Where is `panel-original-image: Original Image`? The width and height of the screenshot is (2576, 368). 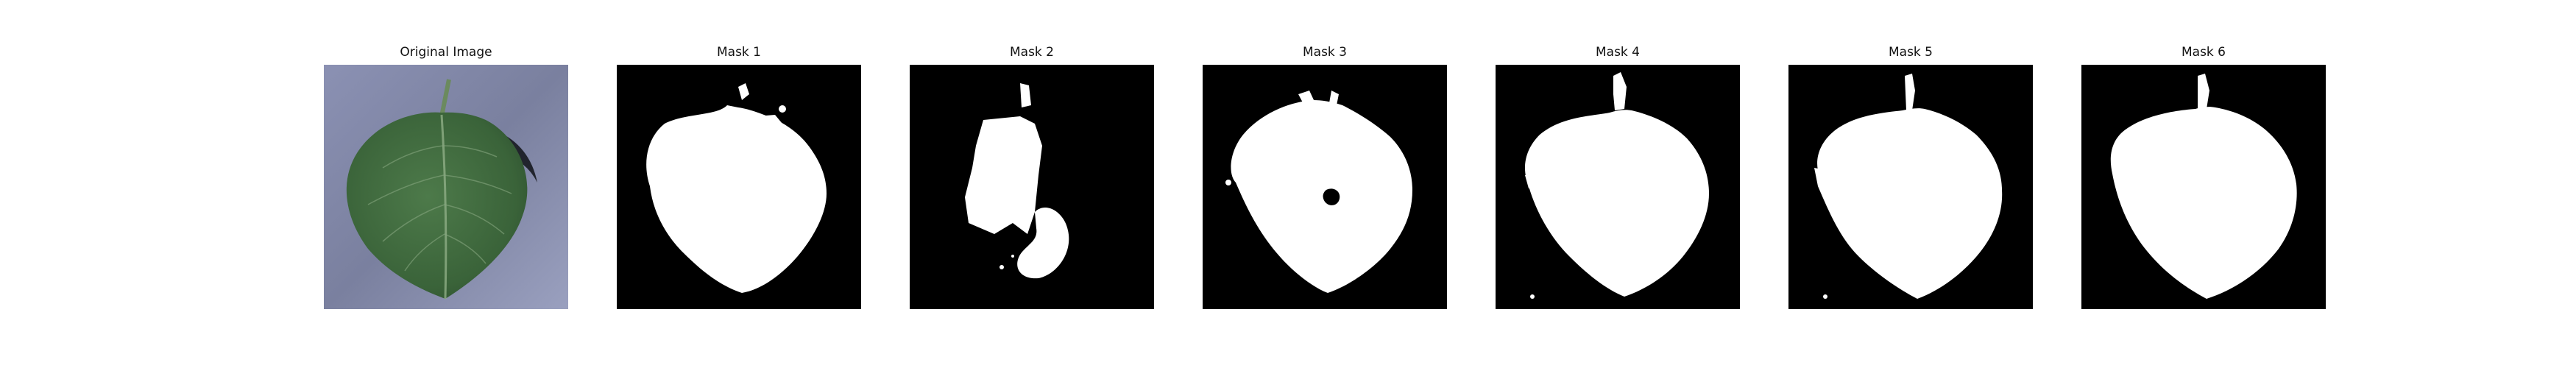 panel-original-image: Original Image is located at coordinates (446, 177).